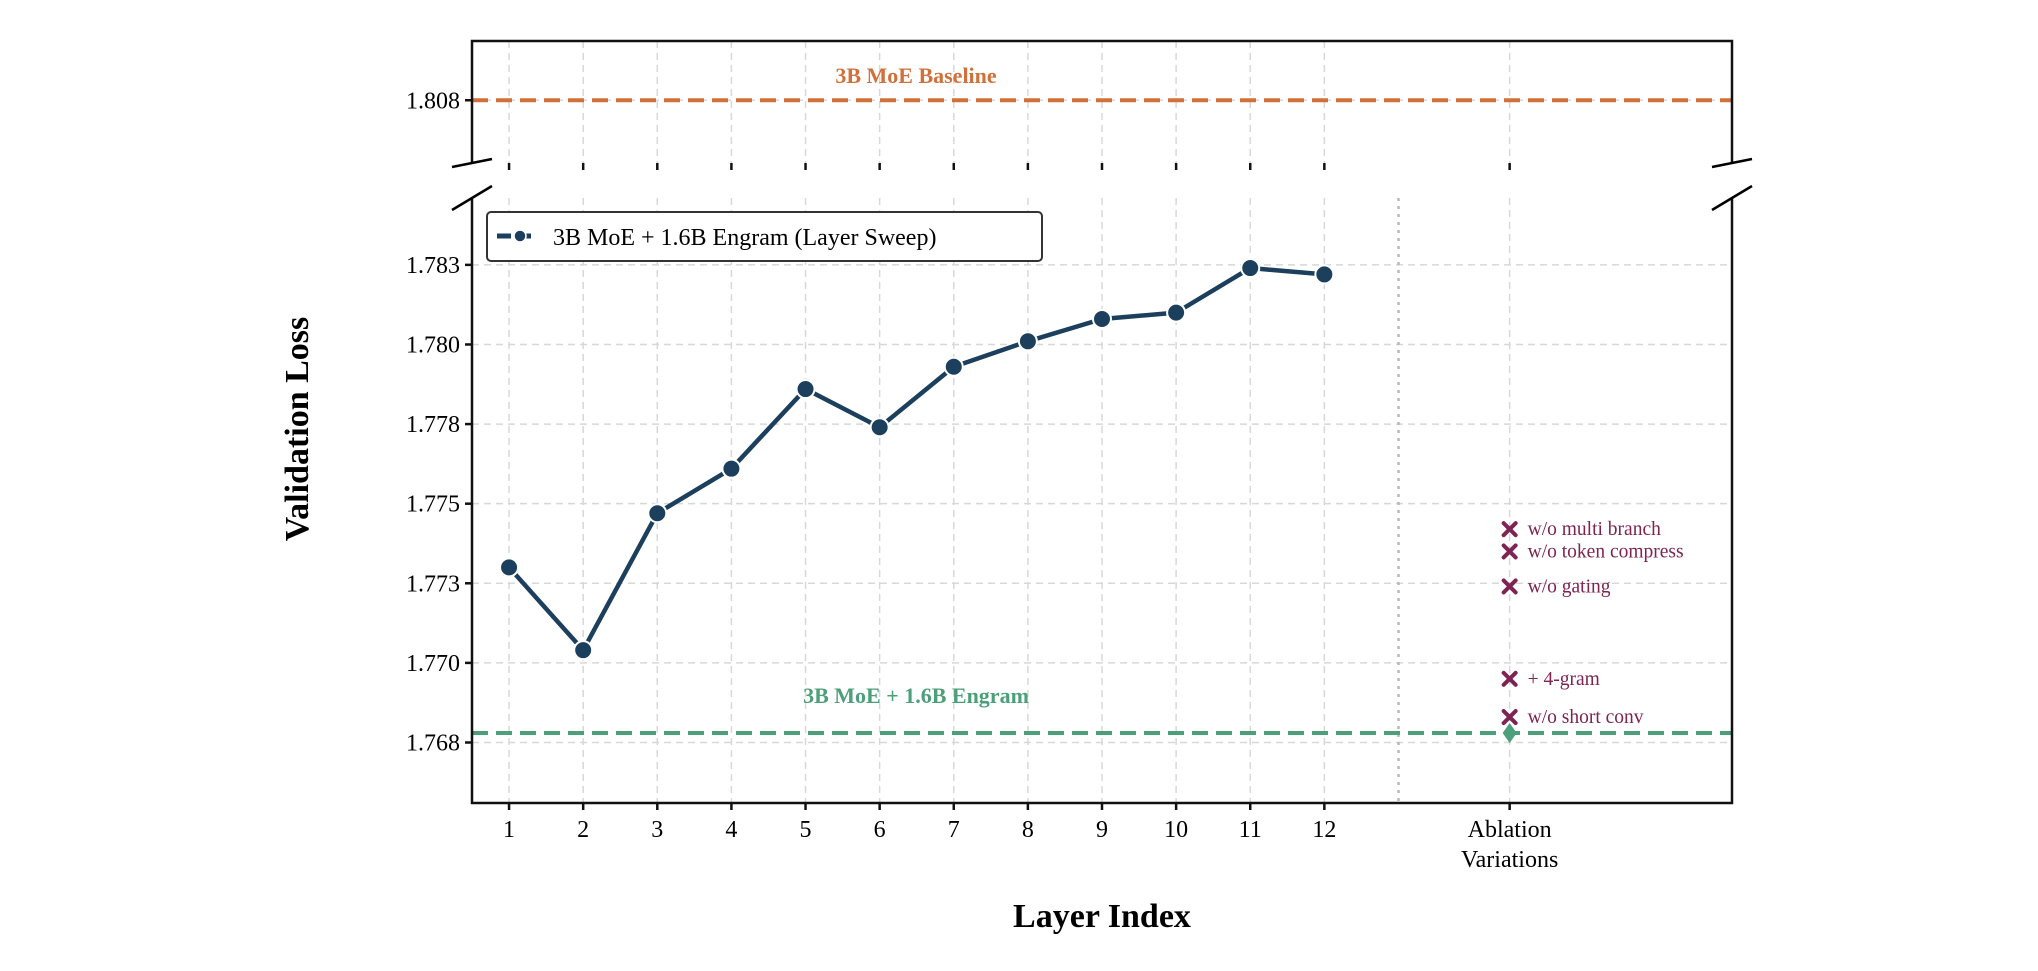  What do you see at coordinates (433, 664) in the screenshot?
I see `y-tick-label: 1.770` at bounding box center [433, 664].